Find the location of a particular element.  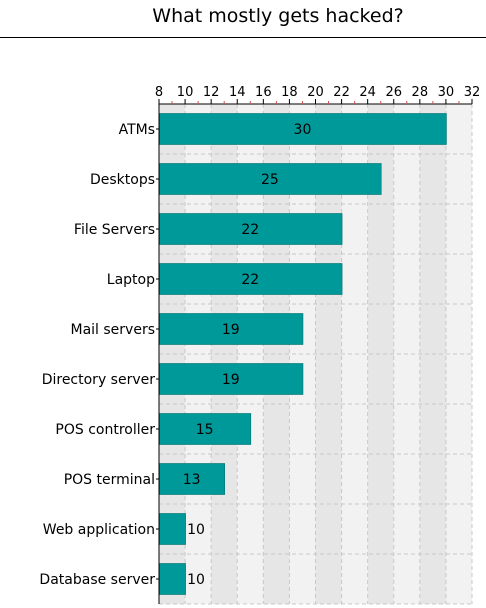

data-label: 25 is located at coordinates (270, 180).